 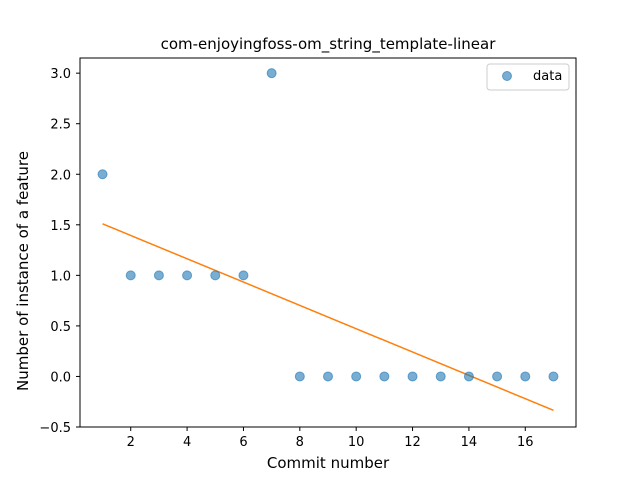 What do you see at coordinates (525, 442) in the screenshot?
I see `x-tick-label: 16` at bounding box center [525, 442].